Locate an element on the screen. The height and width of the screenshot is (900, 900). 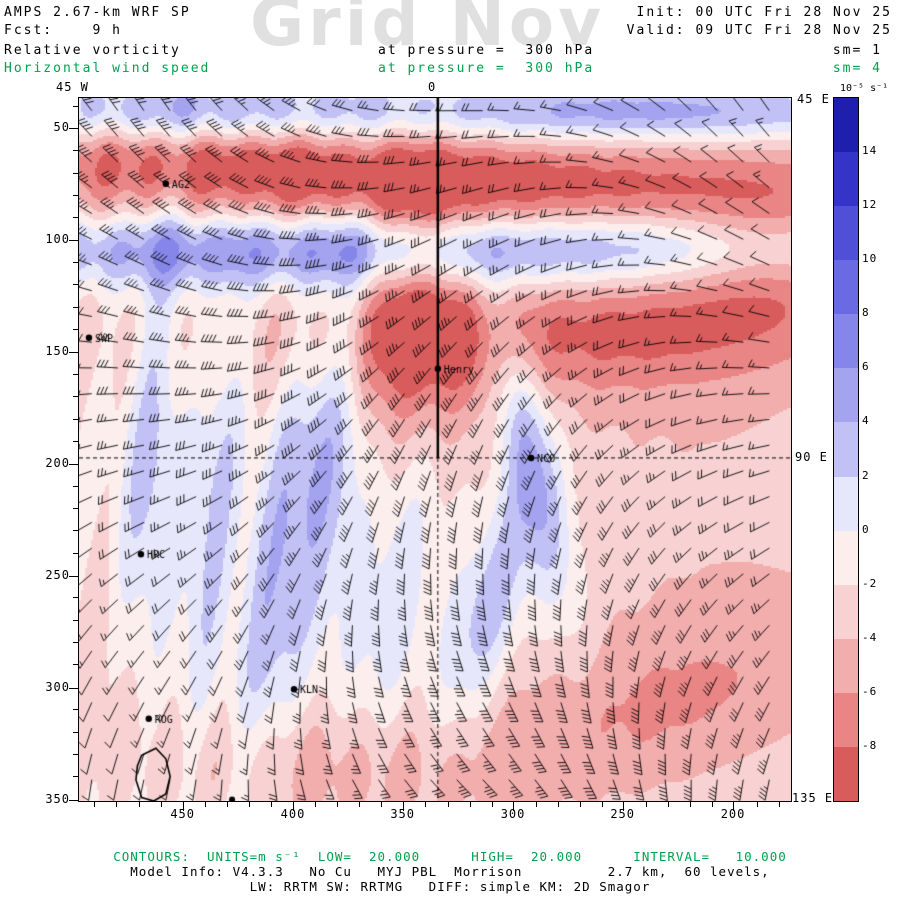
field1-label: Relative vorticity is located at coordinates (92, 50).